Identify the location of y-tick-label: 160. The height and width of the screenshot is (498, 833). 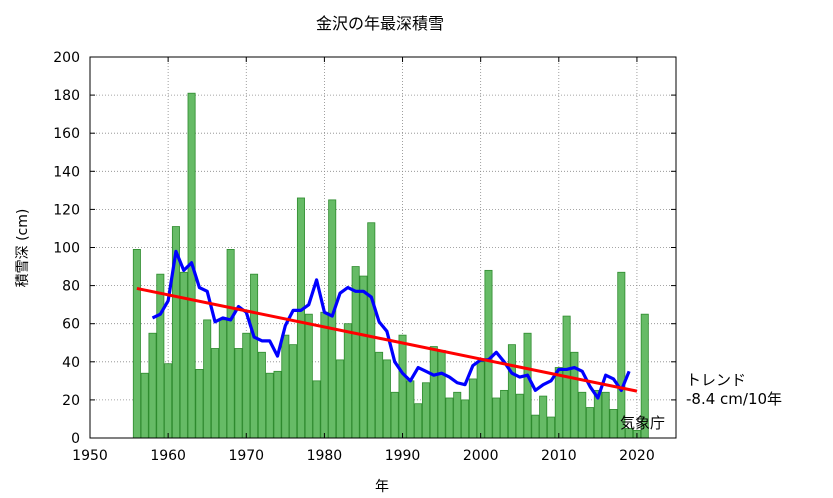
(66, 134).